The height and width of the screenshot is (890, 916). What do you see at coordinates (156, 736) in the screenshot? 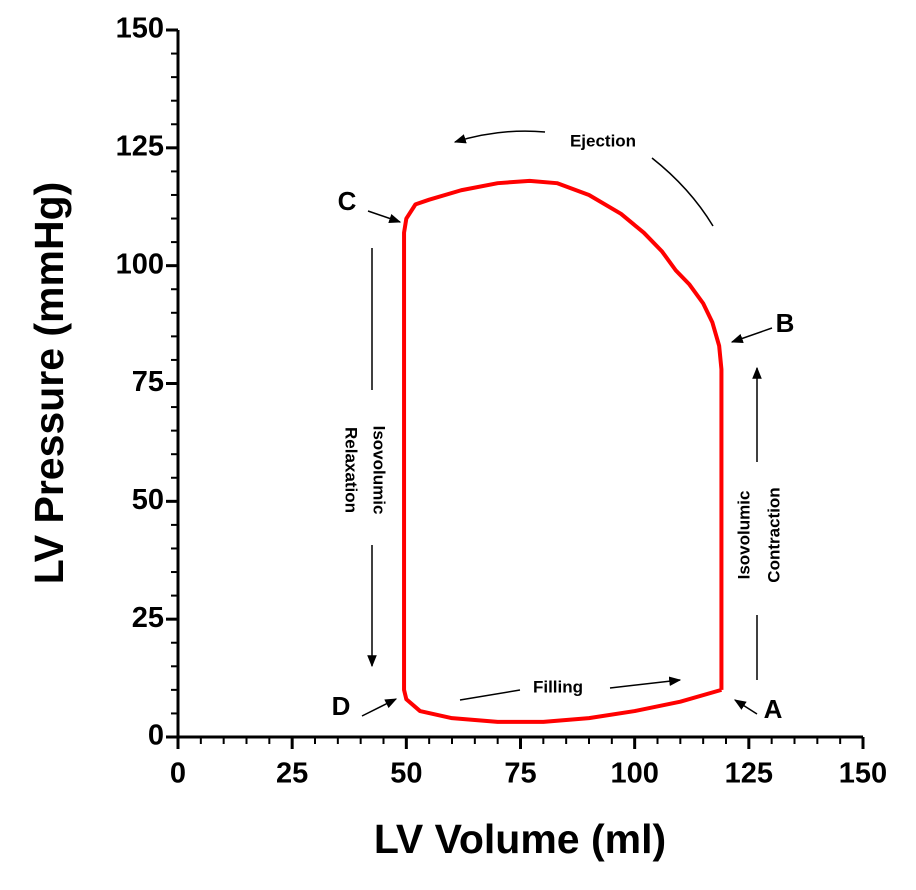
I see `y-tick-label: 0` at bounding box center [156, 736].